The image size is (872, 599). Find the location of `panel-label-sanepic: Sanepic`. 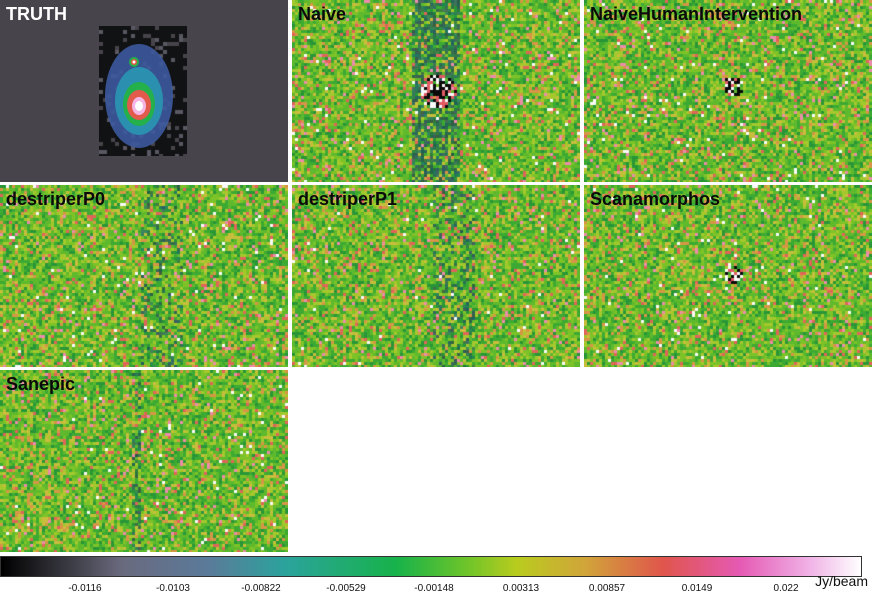

panel-label-sanepic: Sanepic is located at coordinates (41, 384).